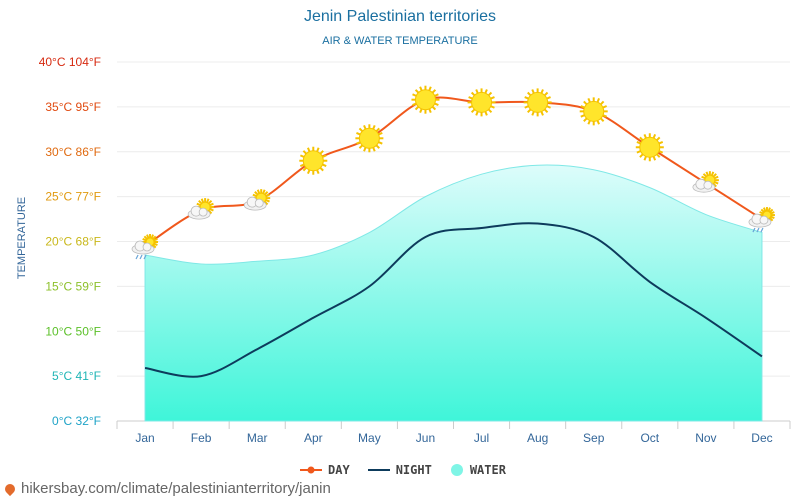 This screenshot has width=800, height=500. What do you see at coordinates (705, 438) in the screenshot?
I see `x-tick-label: Nov` at bounding box center [705, 438].